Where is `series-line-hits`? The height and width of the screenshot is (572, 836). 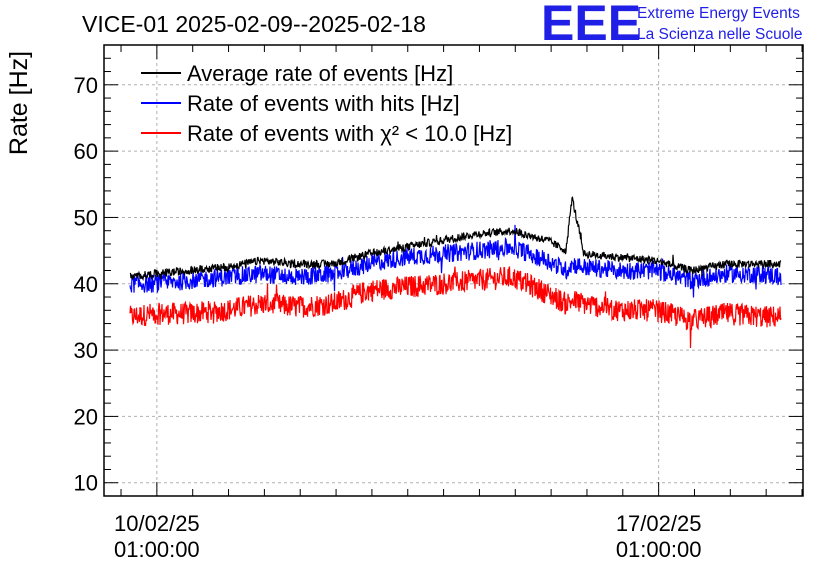
series-line-hits is located at coordinates (455, 261).